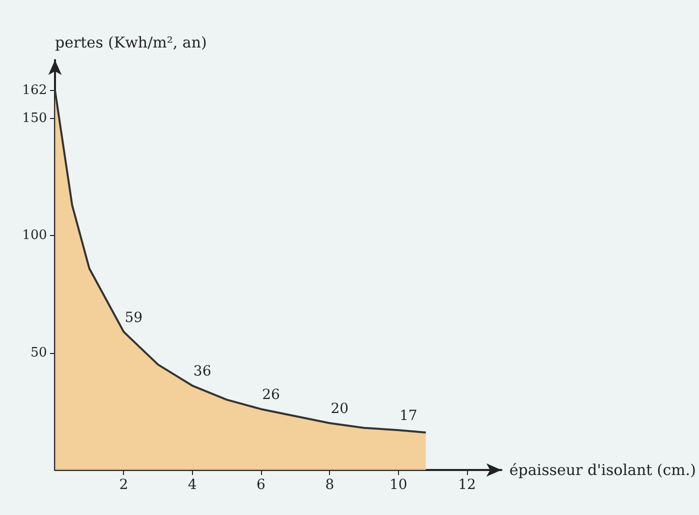 The width and height of the screenshot is (699, 515). What do you see at coordinates (34, 118) in the screenshot?
I see `y-tick-label: 150` at bounding box center [34, 118].